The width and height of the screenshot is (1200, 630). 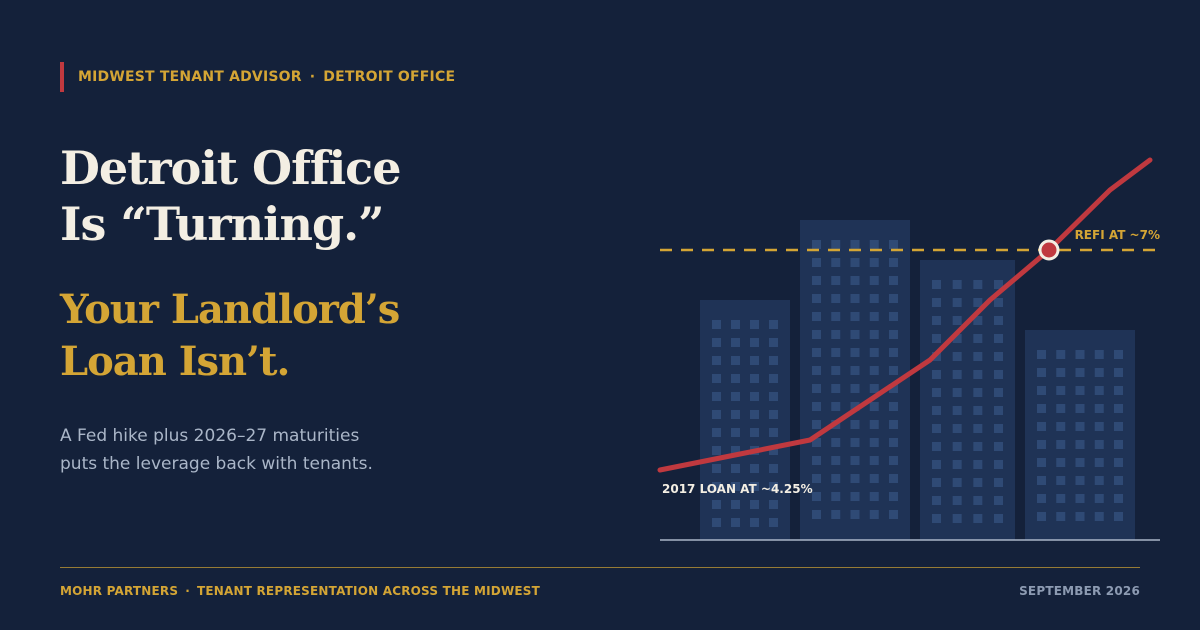 What do you see at coordinates (280, 336) in the screenshot?
I see `subhead: Your Landlord’s Loan Isn’t.` at bounding box center [280, 336].